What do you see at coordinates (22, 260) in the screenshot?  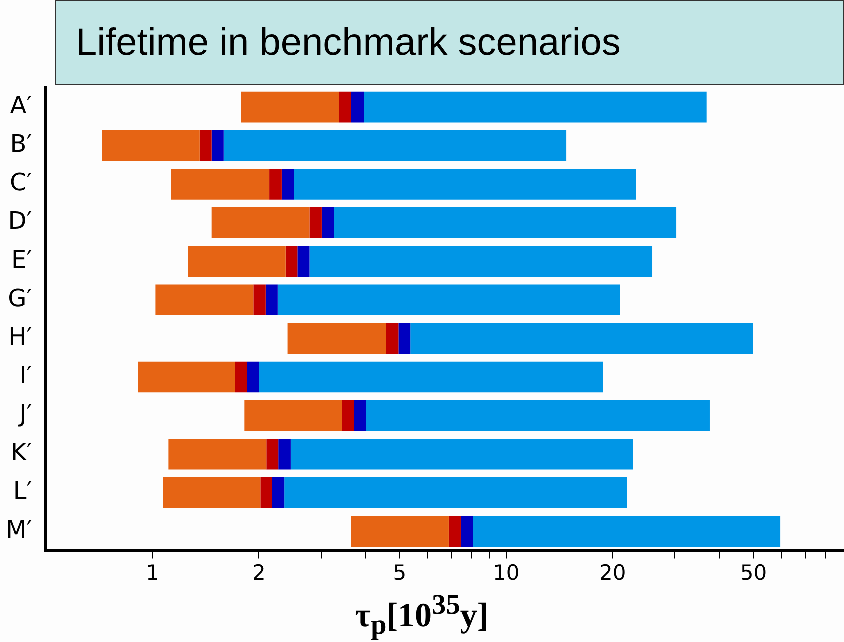 I see `y-tick-label: E′` at bounding box center [22, 260].